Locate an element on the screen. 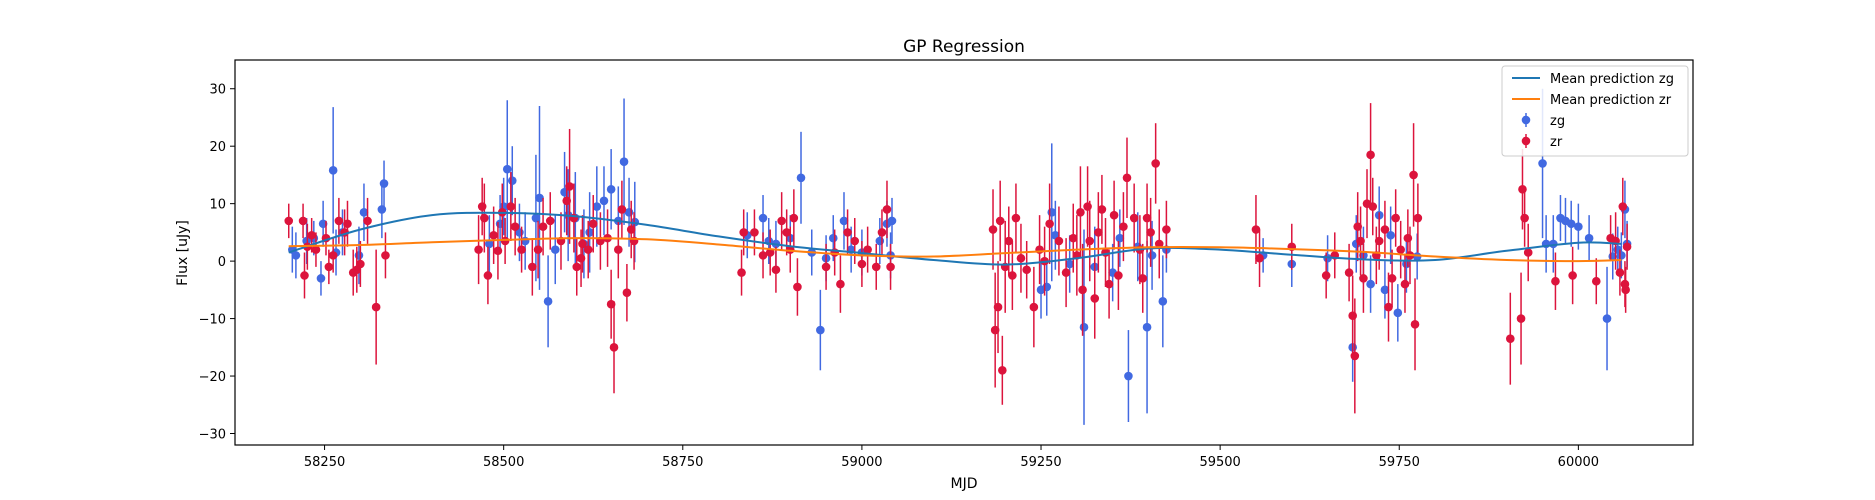 This screenshot has height=500, width=1875. y-tick-label: −10 is located at coordinates (212, 320).